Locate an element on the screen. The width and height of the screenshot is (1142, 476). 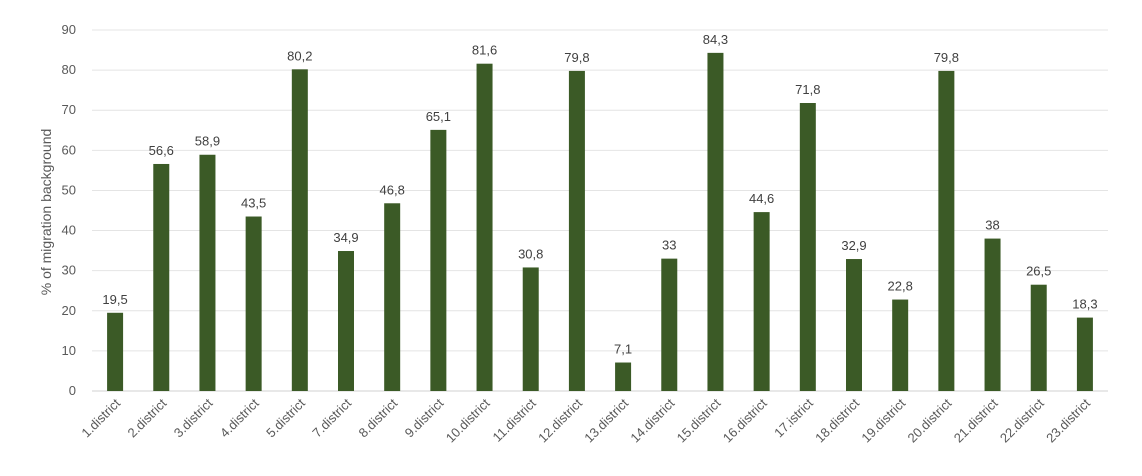
x-tick-label: 23.district is located at coordinates (1068, 420).